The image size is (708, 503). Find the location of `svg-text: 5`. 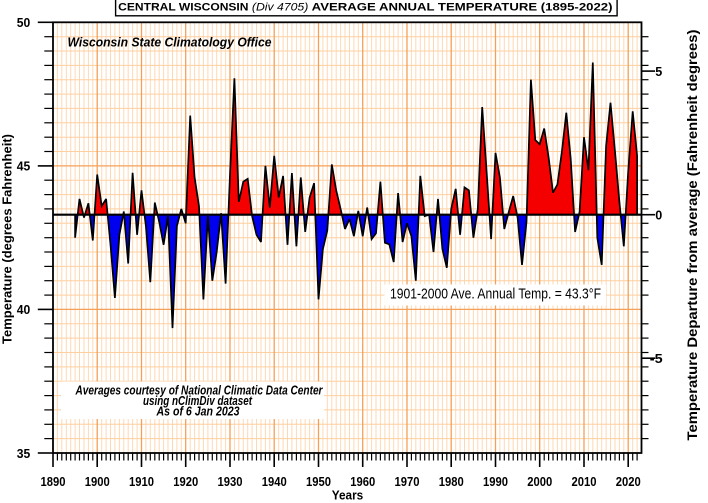

svg-text: 5 is located at coordinates (658, 71).